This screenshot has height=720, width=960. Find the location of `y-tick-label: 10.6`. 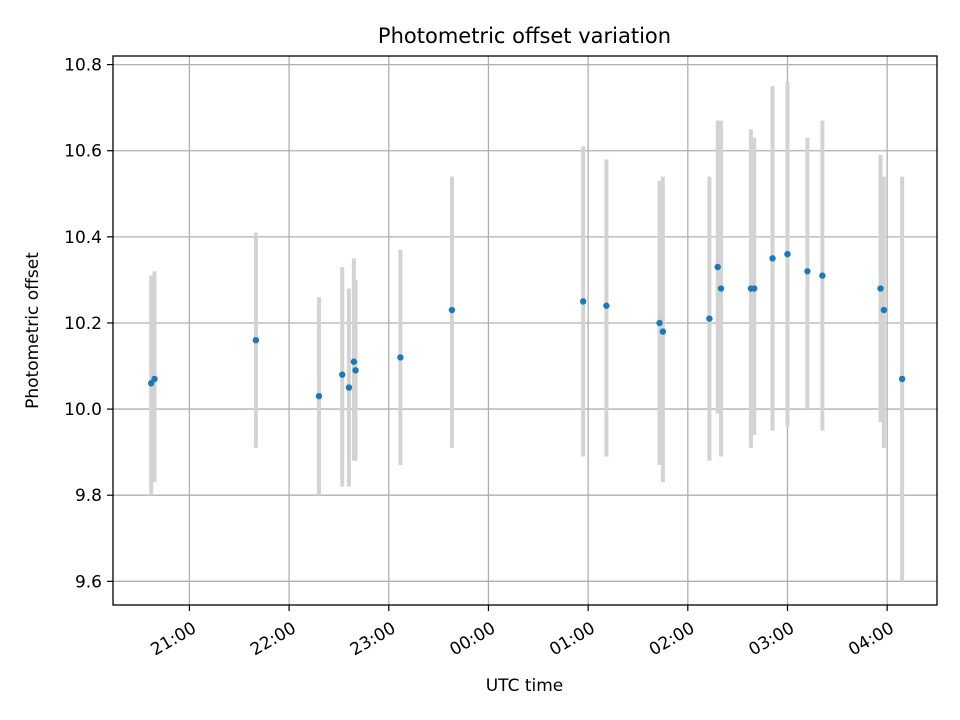

y-tick-label: 10.6 is located at coordinates (83, 152).